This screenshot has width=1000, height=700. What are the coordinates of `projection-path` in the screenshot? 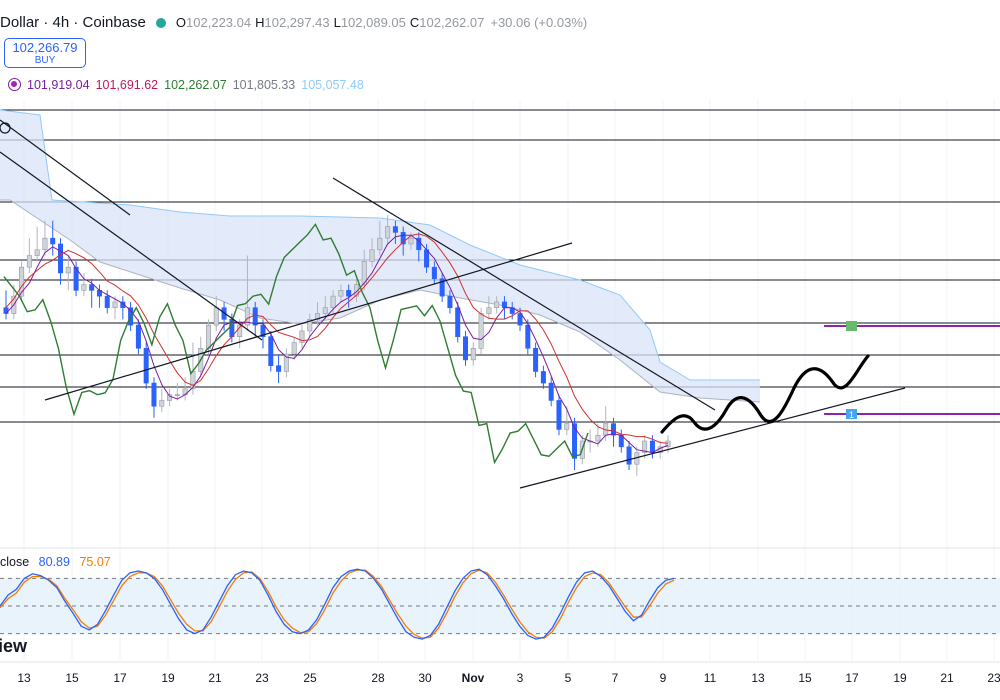 It's located at (765, 394).